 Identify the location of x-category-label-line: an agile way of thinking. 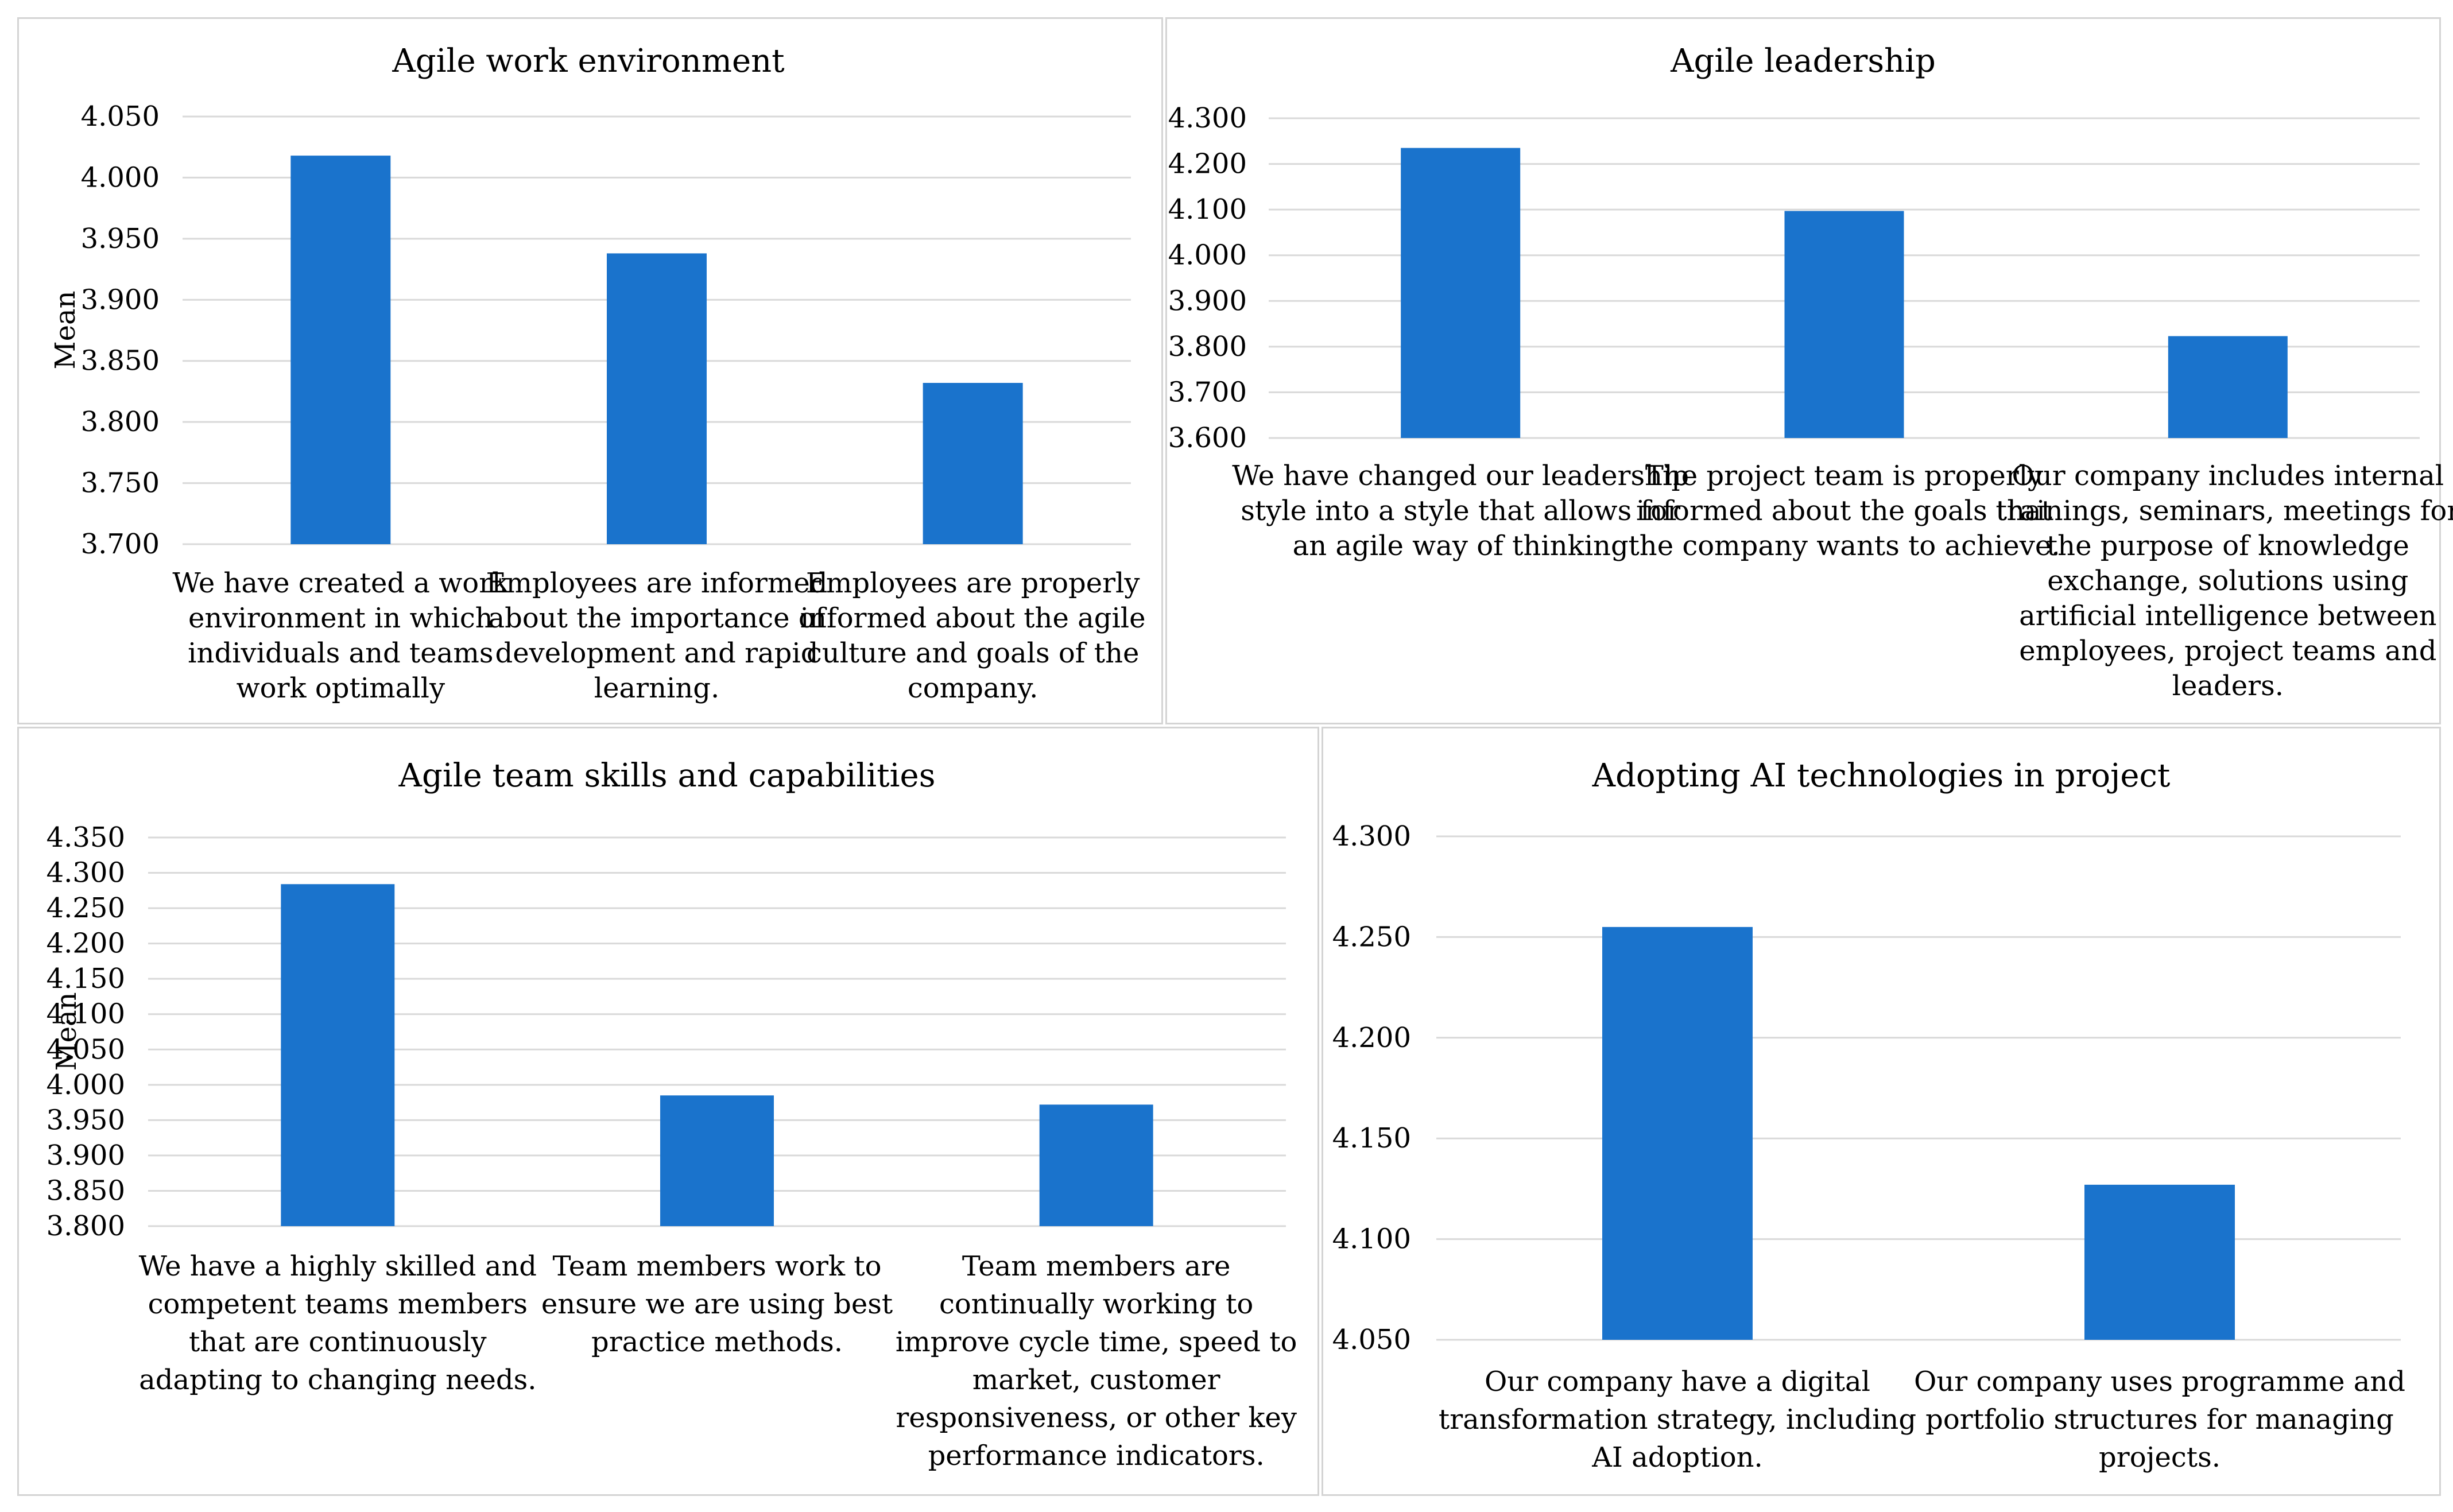
(1461, 546).